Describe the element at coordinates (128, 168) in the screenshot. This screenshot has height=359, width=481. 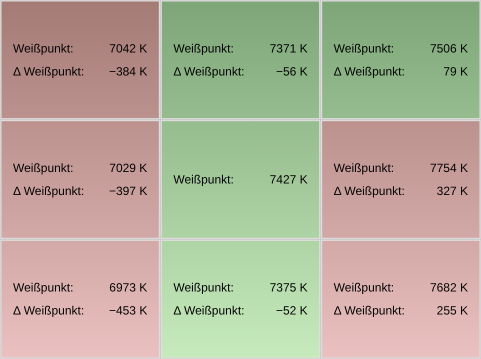
I see `data-label: 7029 K` at that location.